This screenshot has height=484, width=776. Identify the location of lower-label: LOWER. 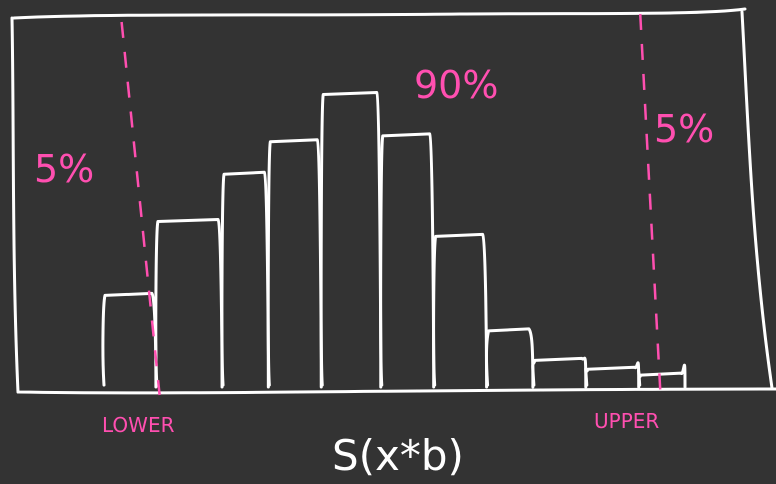
(138, 425).